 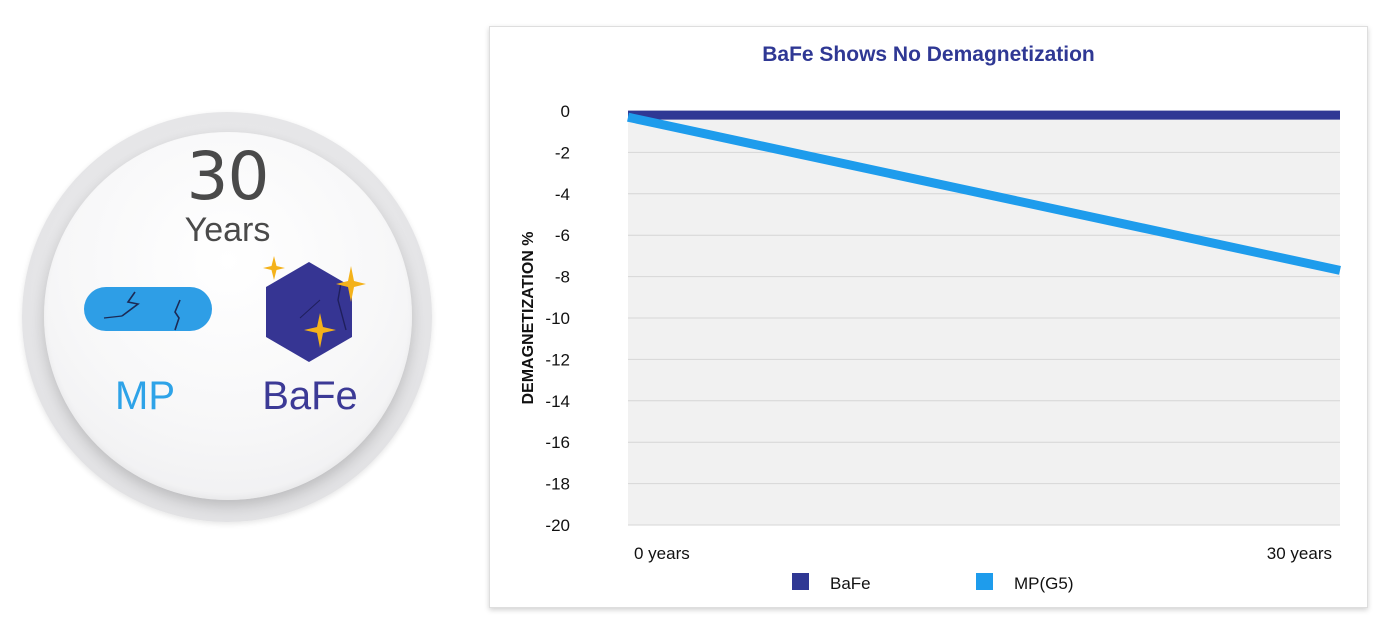 What do you see at coordinates (557, 525) in the screenshot?
I see `y-tick-label: -20` at bounding box center [557, 525].